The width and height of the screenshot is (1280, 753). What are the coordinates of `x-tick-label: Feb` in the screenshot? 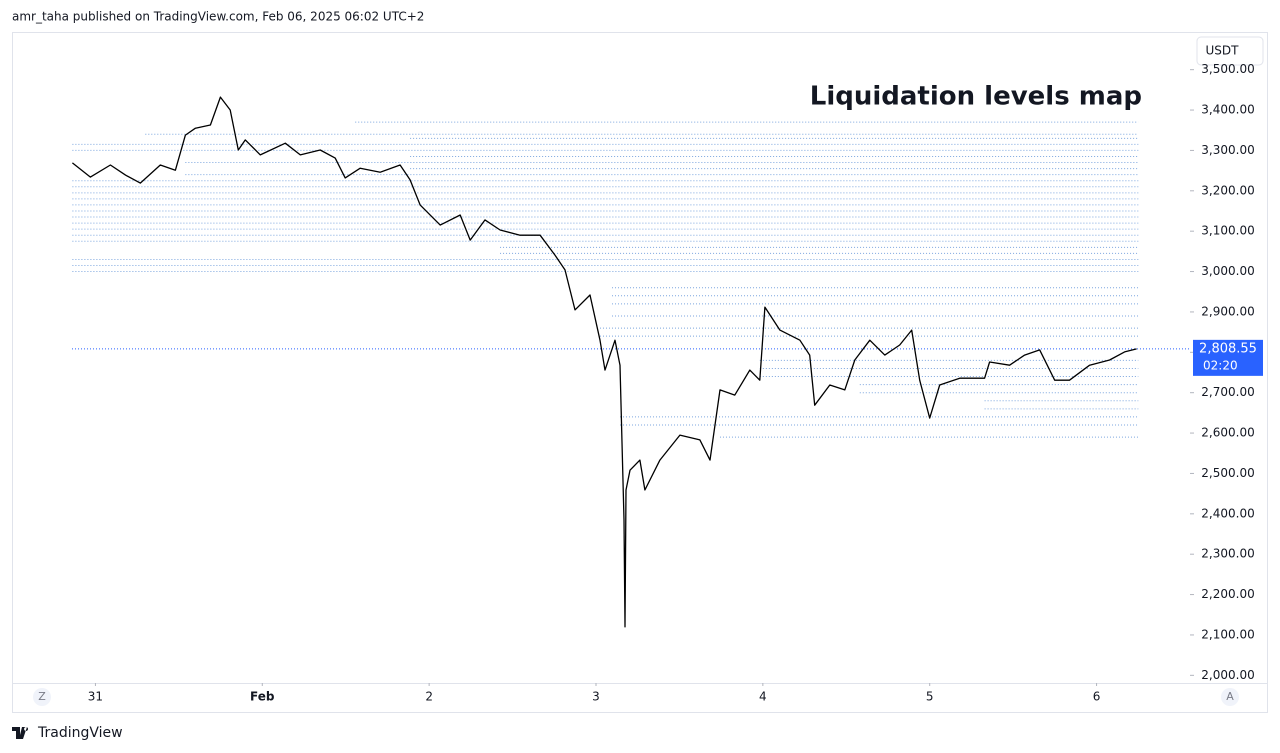 It's located at (262, 697).